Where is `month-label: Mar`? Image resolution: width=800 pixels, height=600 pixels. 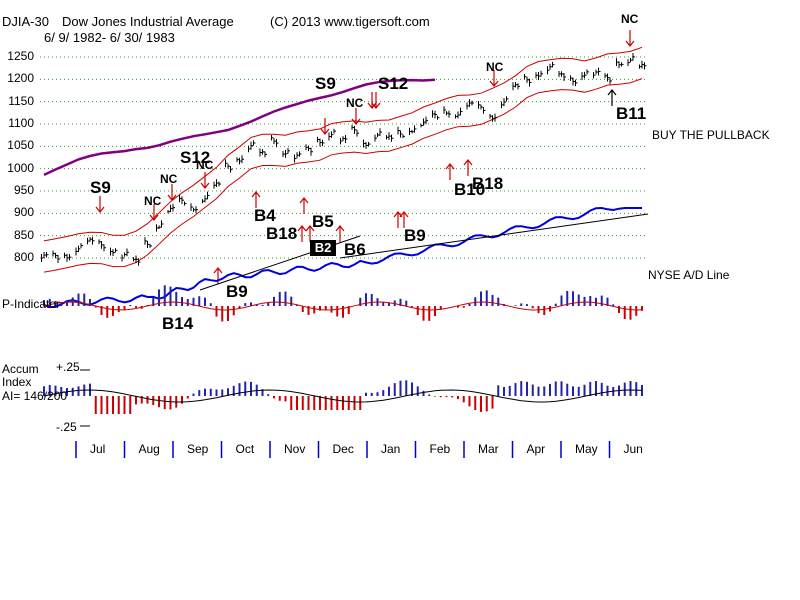 month-label: Mar is located at coordinates (488, 449).